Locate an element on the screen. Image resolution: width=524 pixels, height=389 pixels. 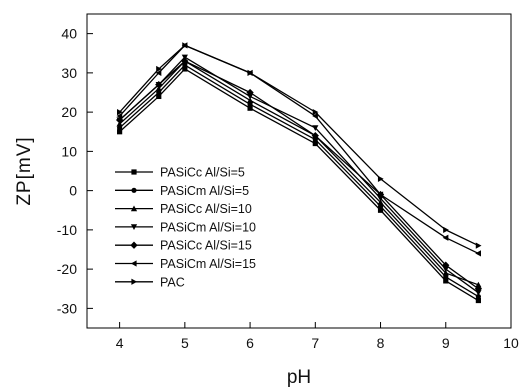
x-tick-label: 4 is located at coordinates (120, 343).